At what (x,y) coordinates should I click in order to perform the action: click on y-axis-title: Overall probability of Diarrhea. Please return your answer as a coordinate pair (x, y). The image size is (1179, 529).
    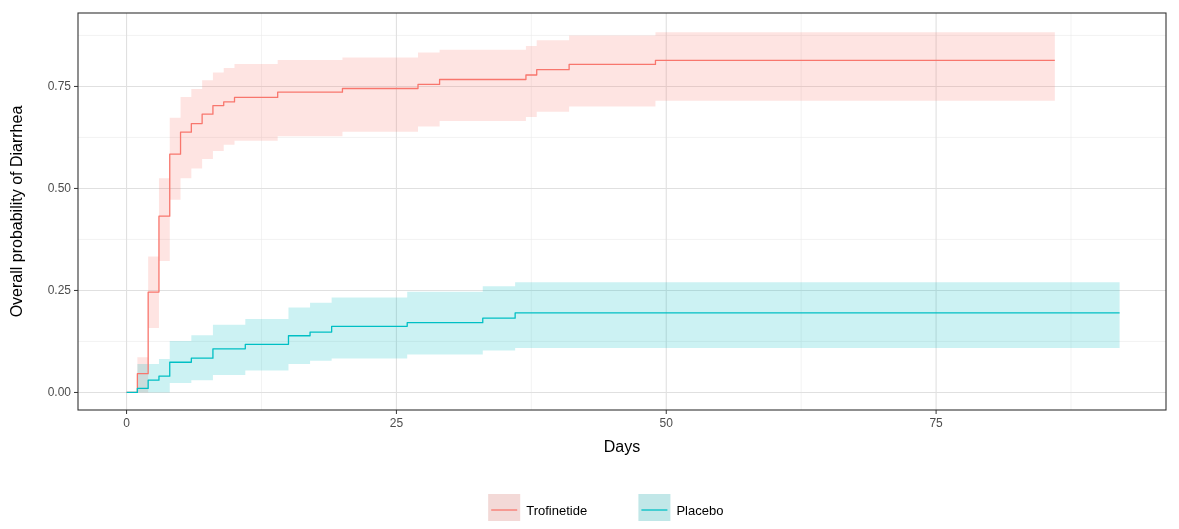
    Looking at the image, I should click on (16, 211).